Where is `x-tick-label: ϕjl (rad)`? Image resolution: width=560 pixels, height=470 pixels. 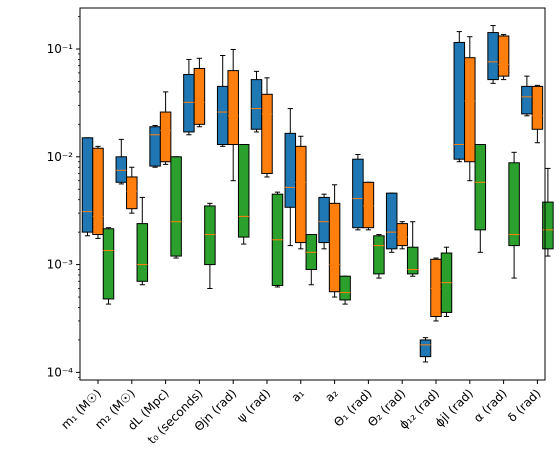
x-tick-label: ϕjl (rad) is located at coordinates (454, 408).